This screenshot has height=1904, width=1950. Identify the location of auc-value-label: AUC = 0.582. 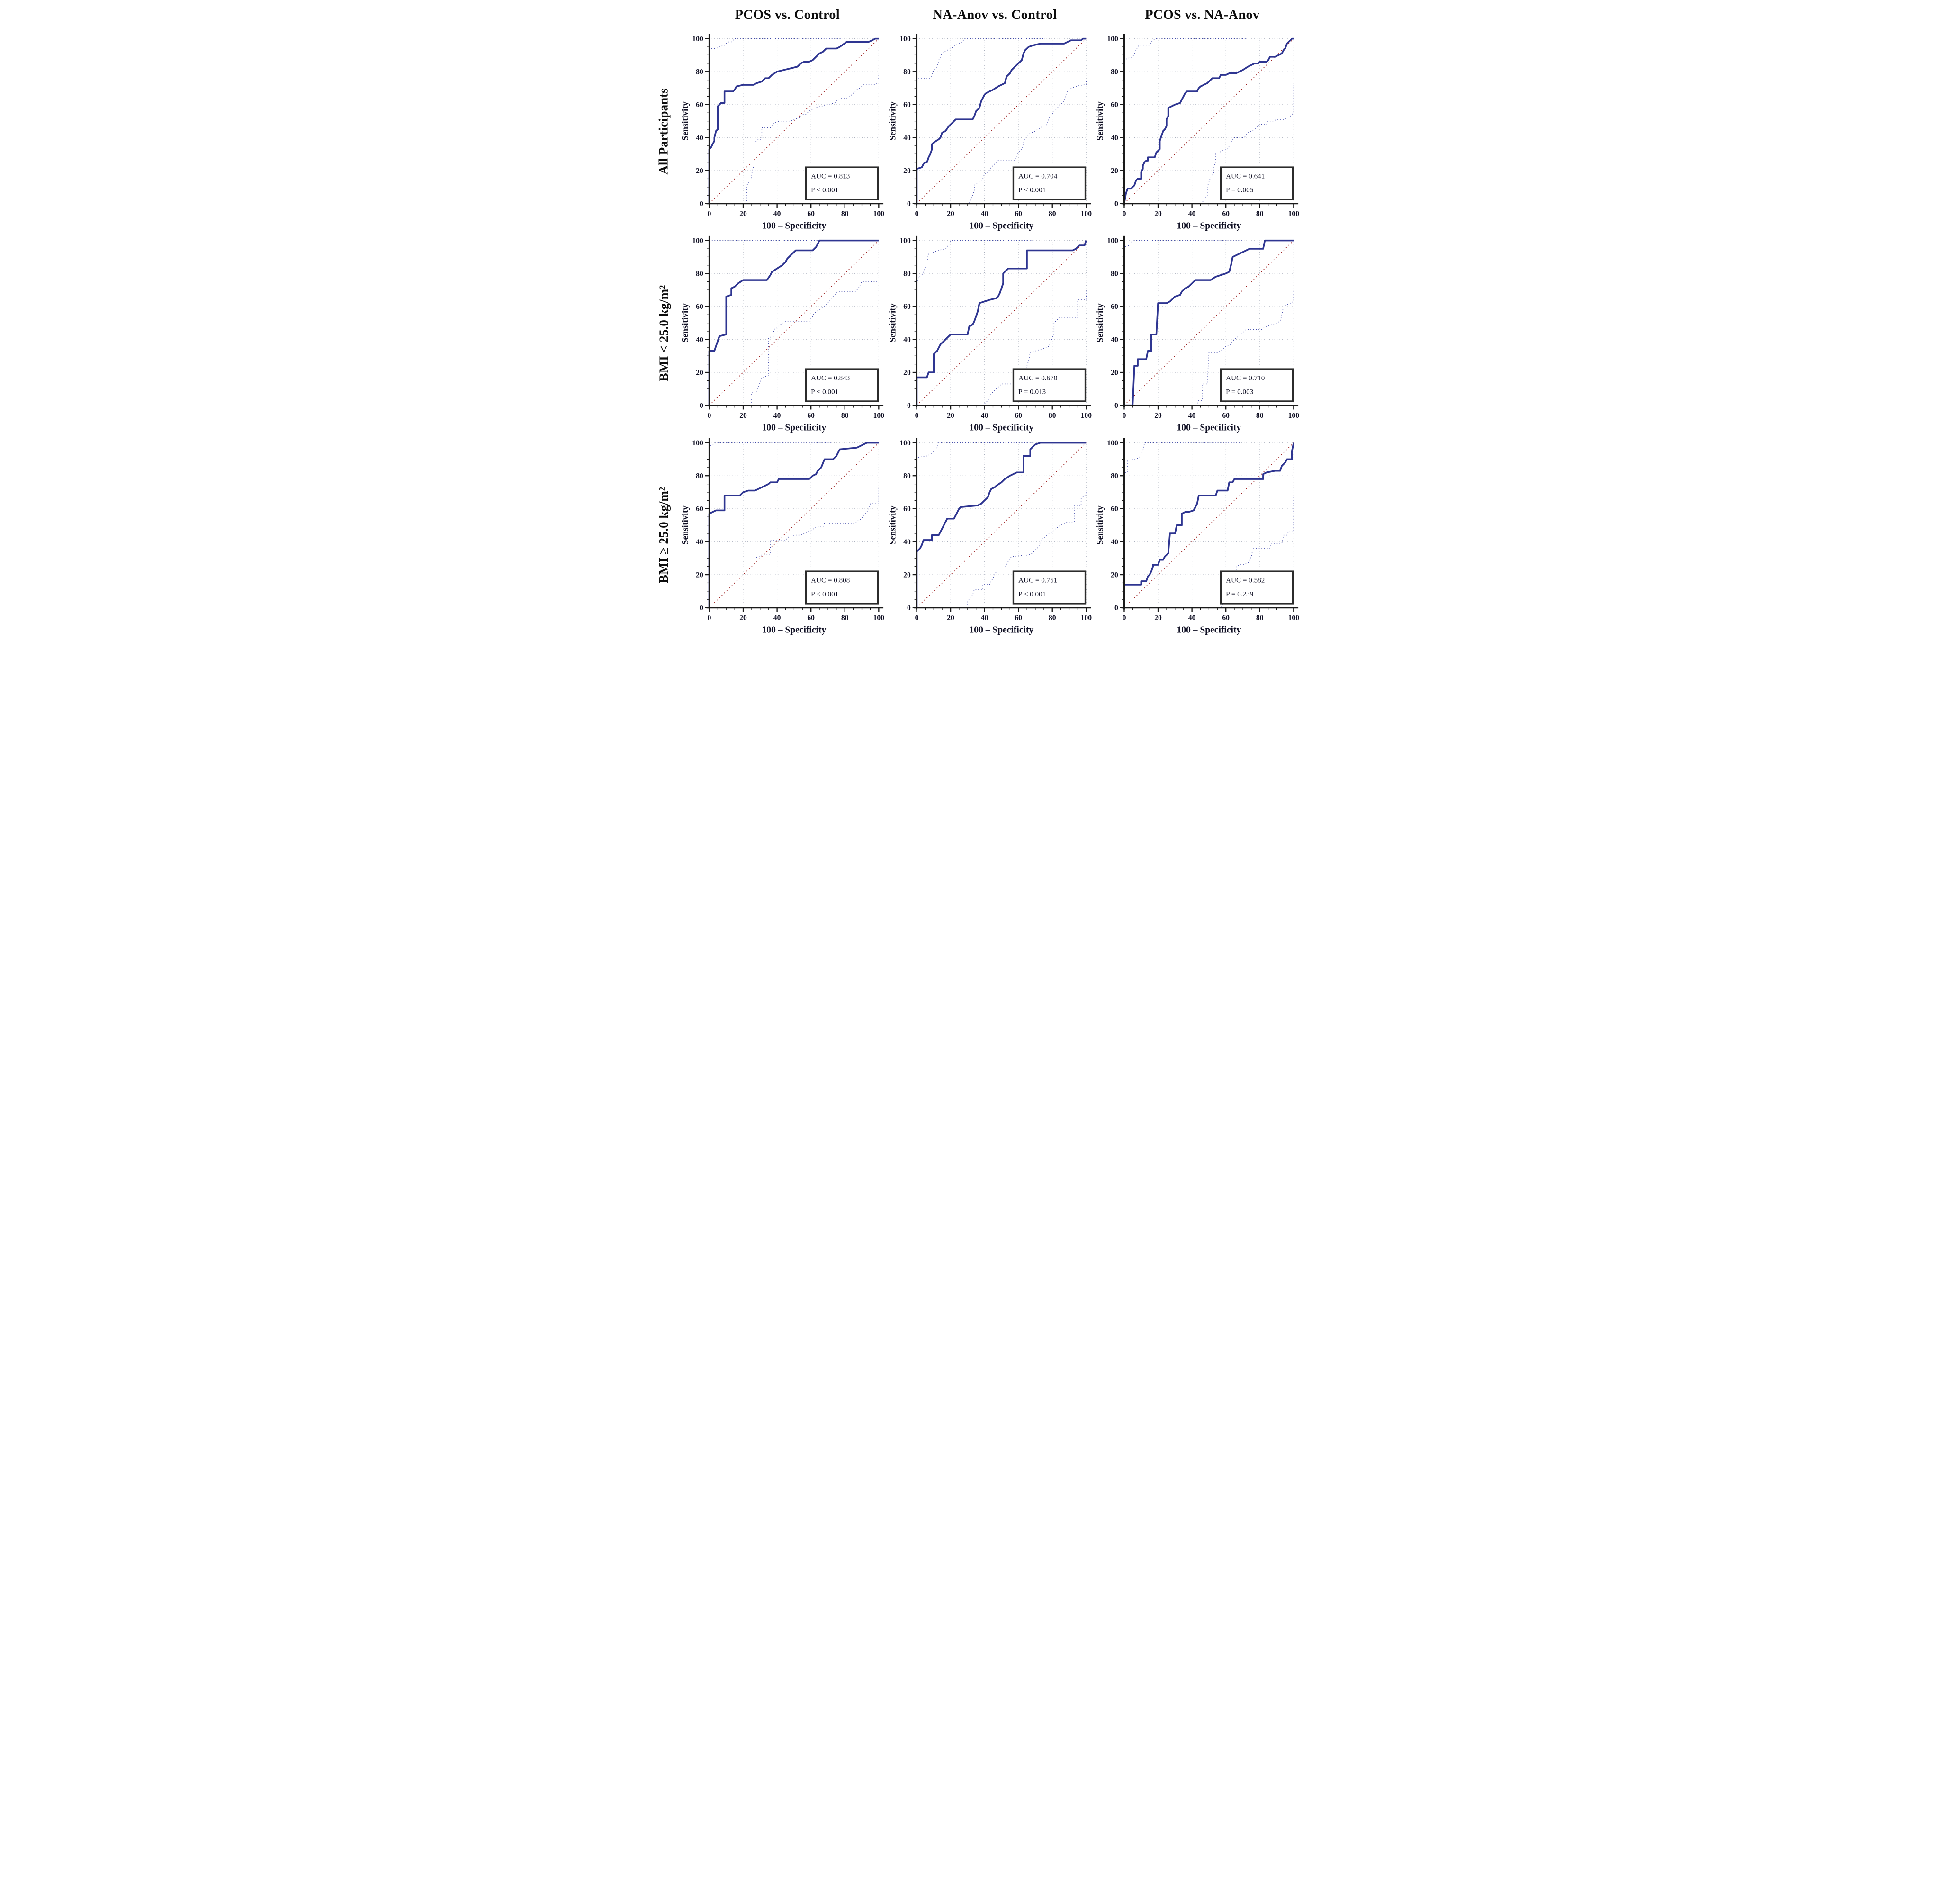
(1245, 580).